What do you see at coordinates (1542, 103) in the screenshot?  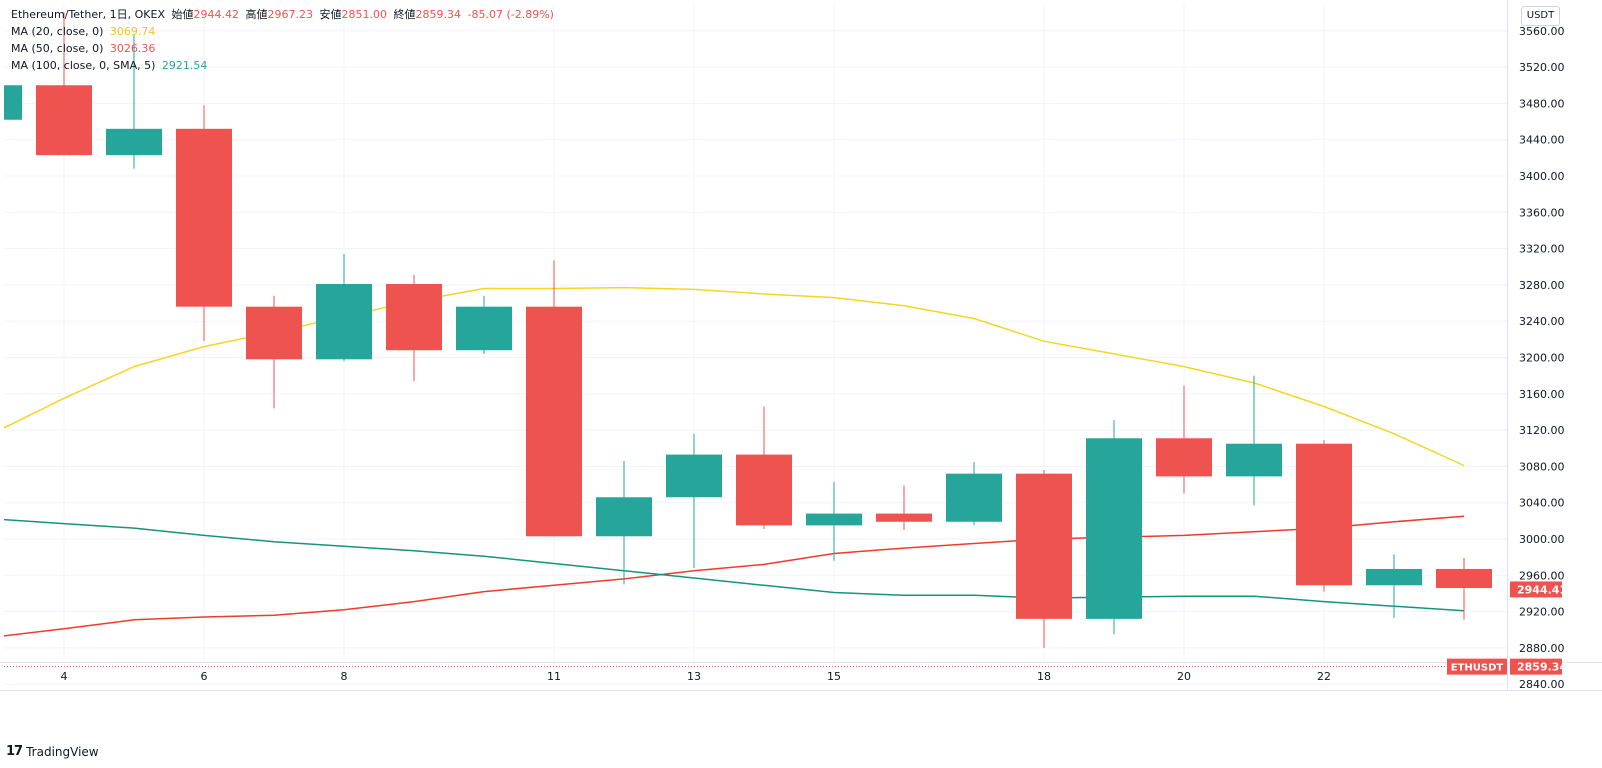 I see `y-tick-label: 3480.00` at bounding box center [1542, 103].